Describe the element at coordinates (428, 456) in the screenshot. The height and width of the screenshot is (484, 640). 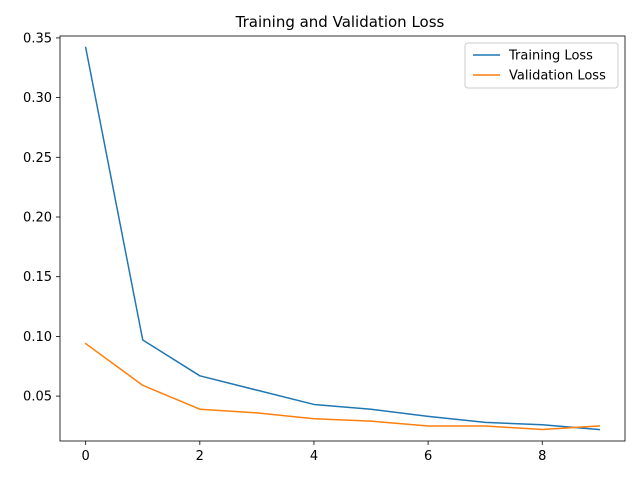
I see `x-tick-label: 6` at that location.